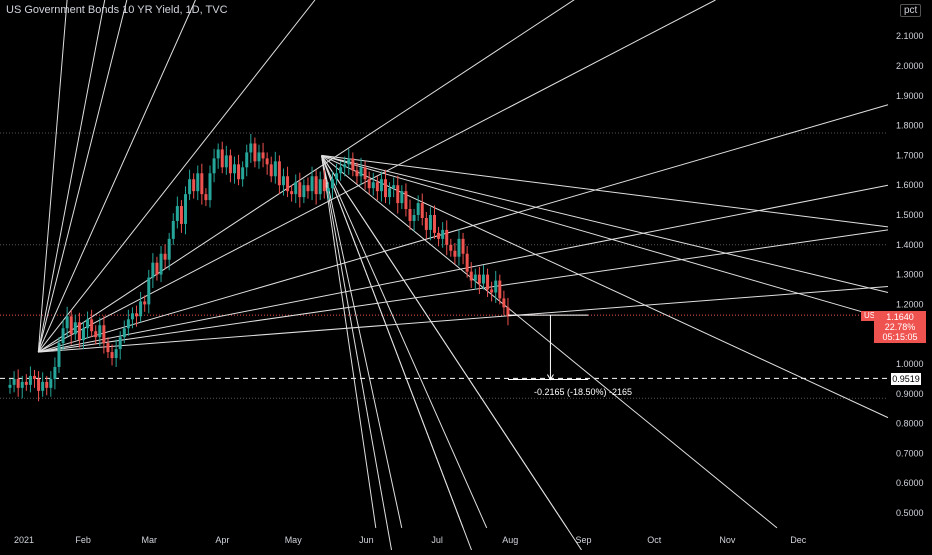  Describe the element at coordinates (910, 364) in the screenshot. I see `y-tick-label: 1.0000` at that location.